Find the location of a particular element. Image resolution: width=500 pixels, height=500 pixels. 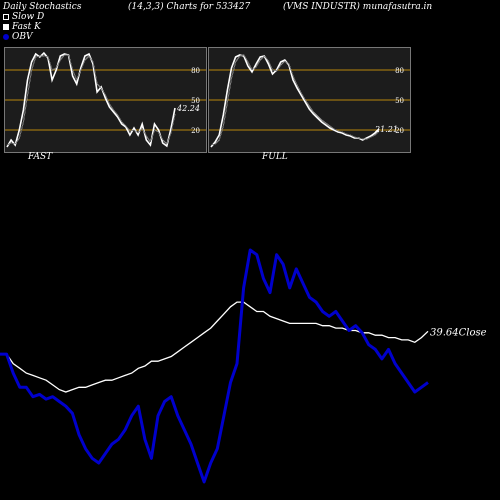

full-series-full-k is located at coordinates (295, 101).